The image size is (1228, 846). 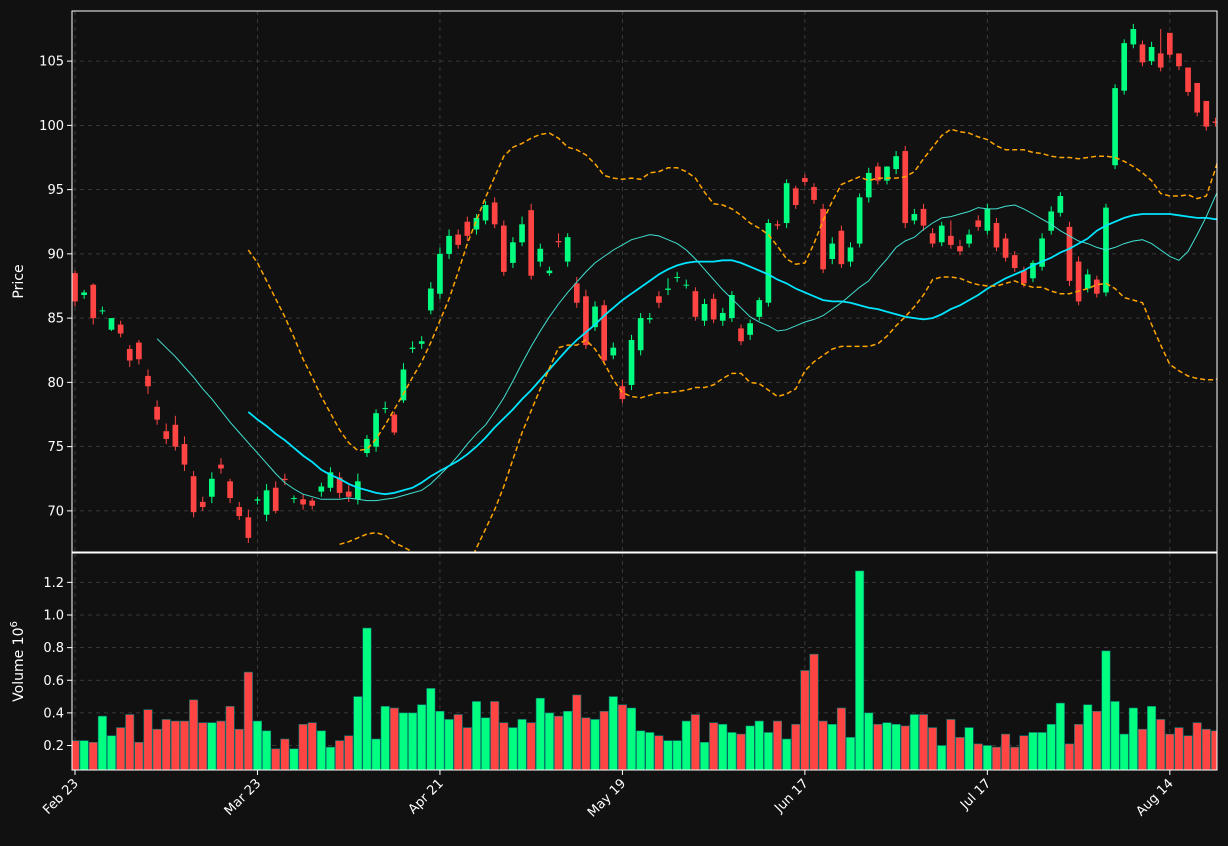 I want to click on price-tick-label: 85, so click(x=55, y=319).